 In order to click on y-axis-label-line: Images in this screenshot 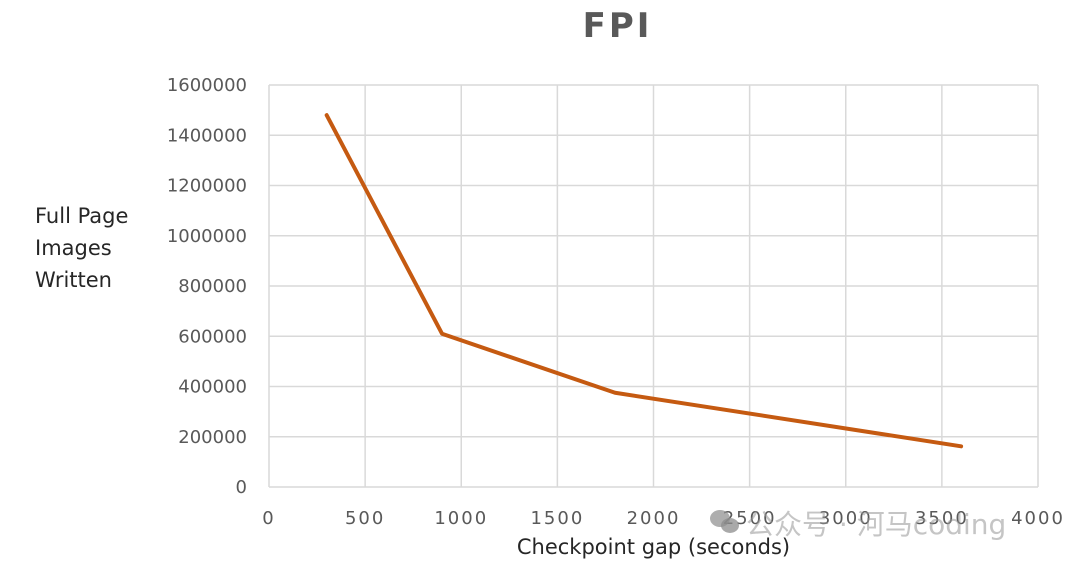, I will do `click(73, 248)`.